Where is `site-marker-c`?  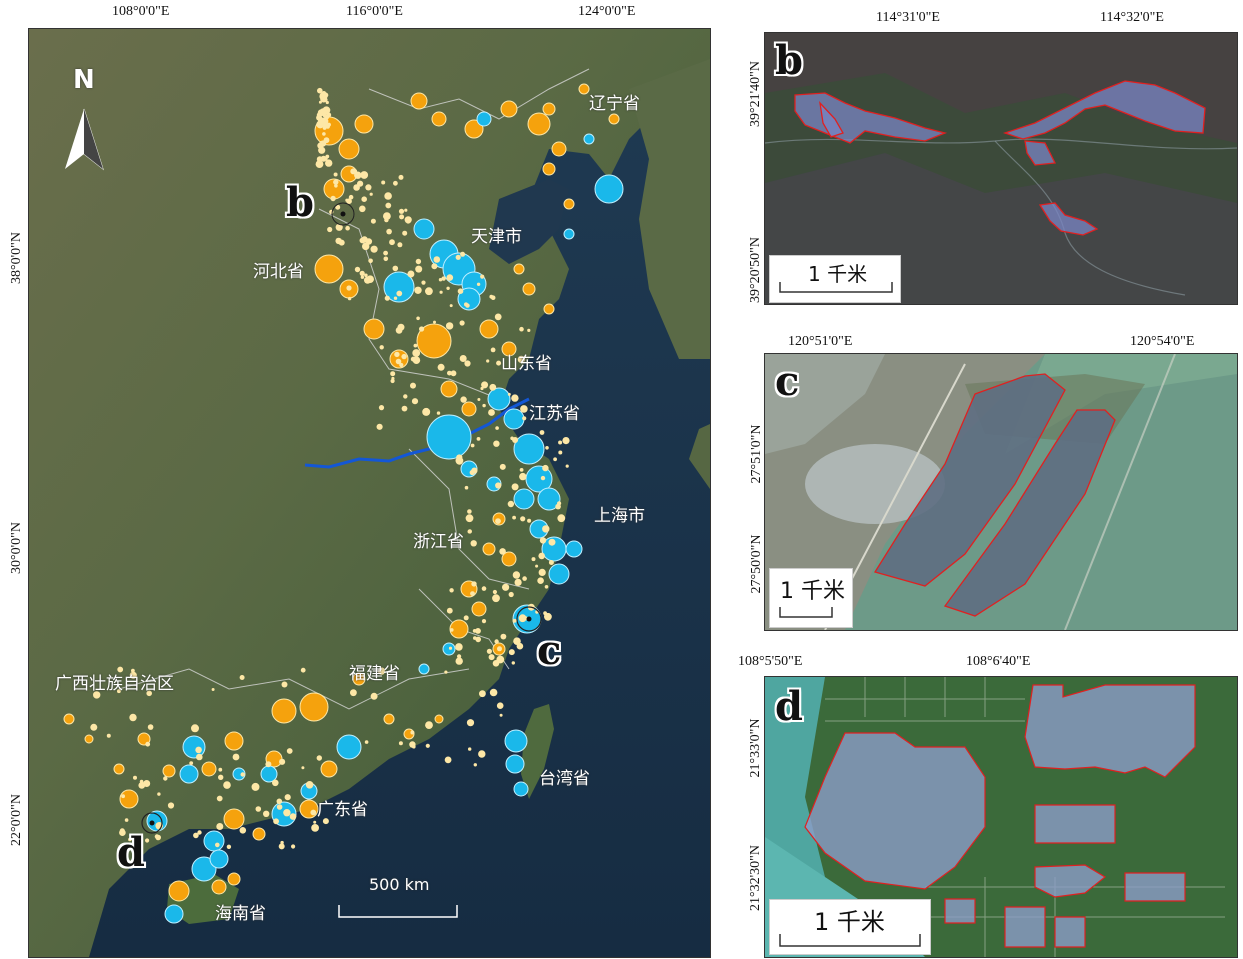 site-marker-c is located at coordinates (529, 619).